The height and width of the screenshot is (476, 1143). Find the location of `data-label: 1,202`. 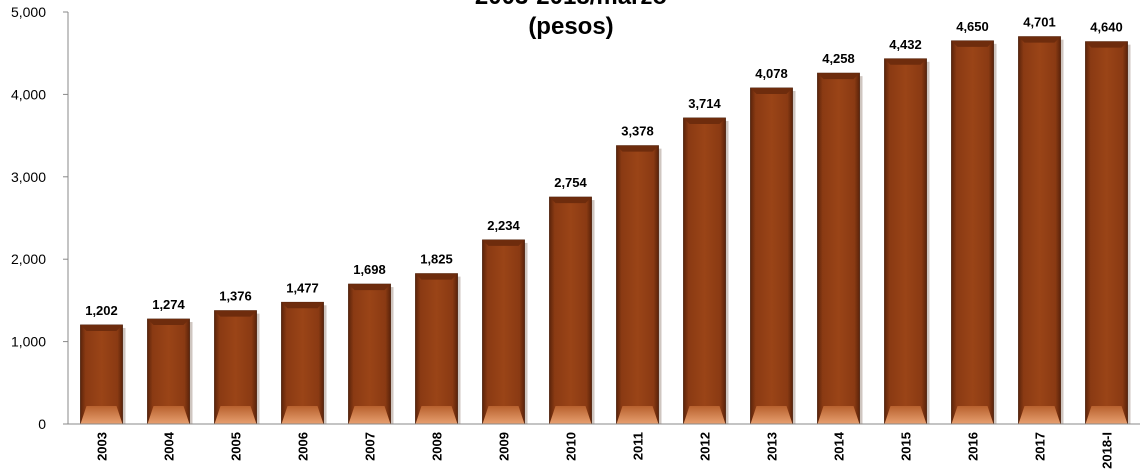

data-label: 1,202 is located at coordinates (101, 310).